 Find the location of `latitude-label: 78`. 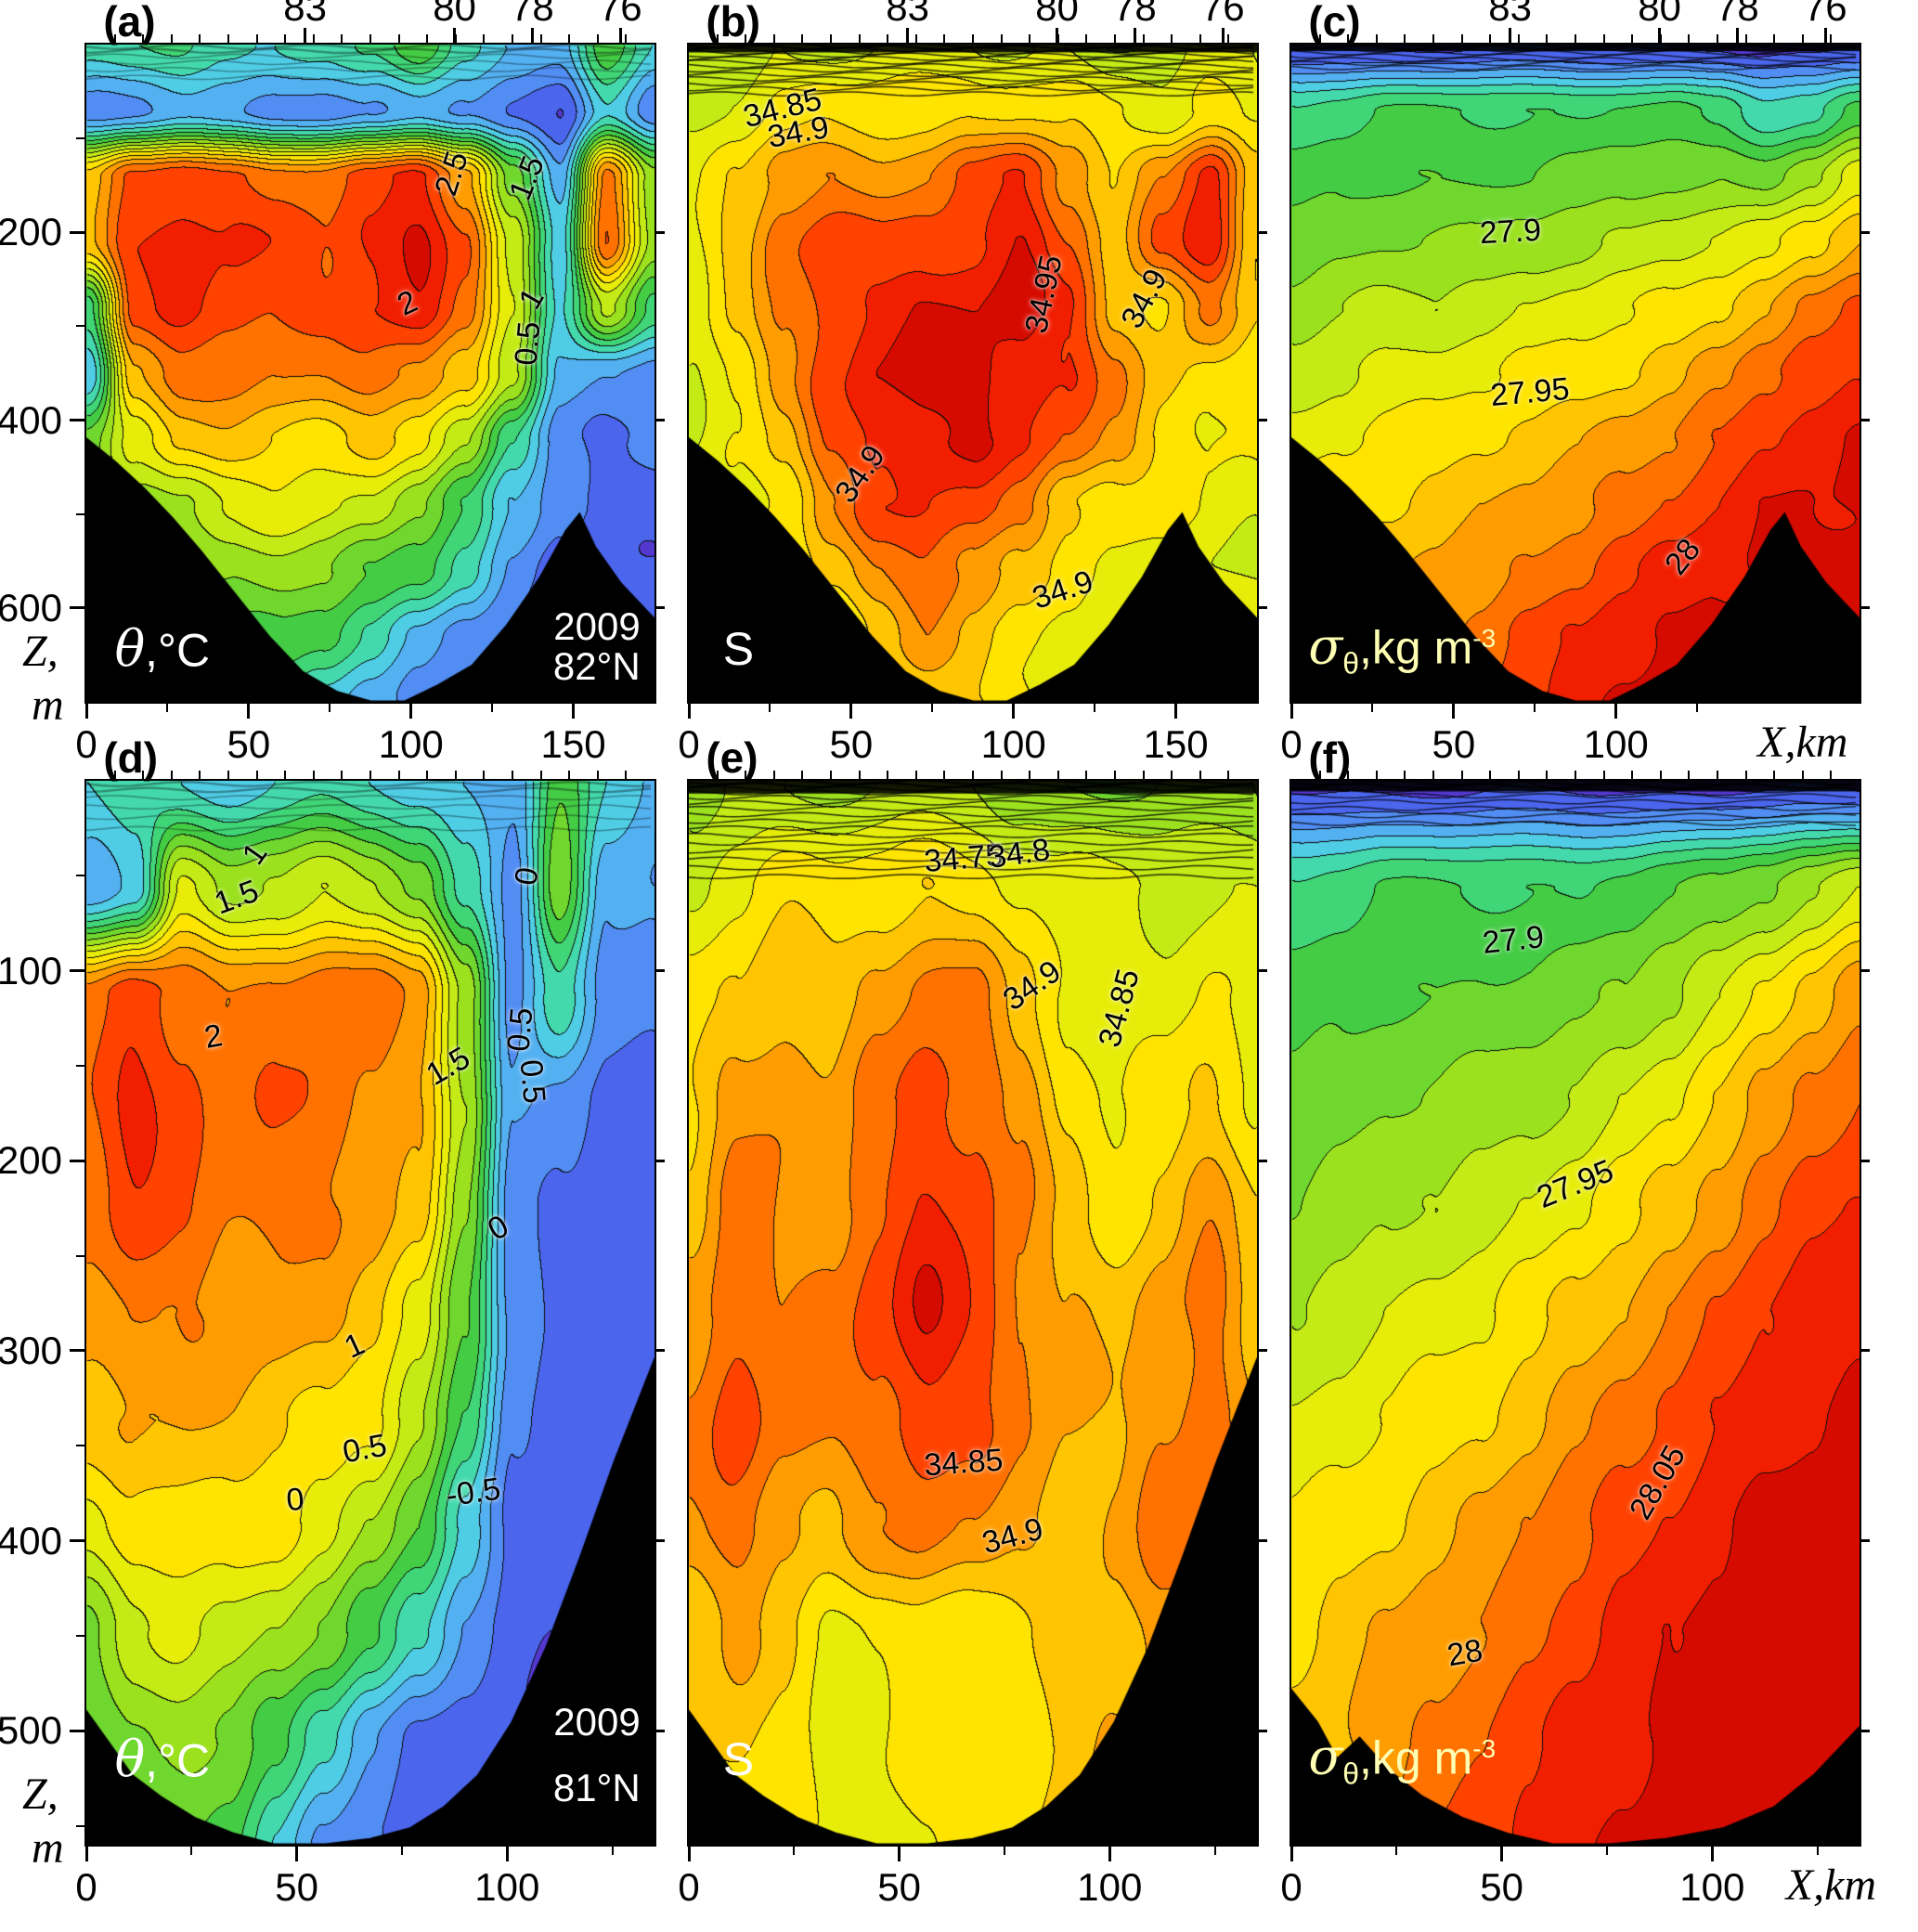

latitude-label: 78 is located at coordinates (1737, 14).